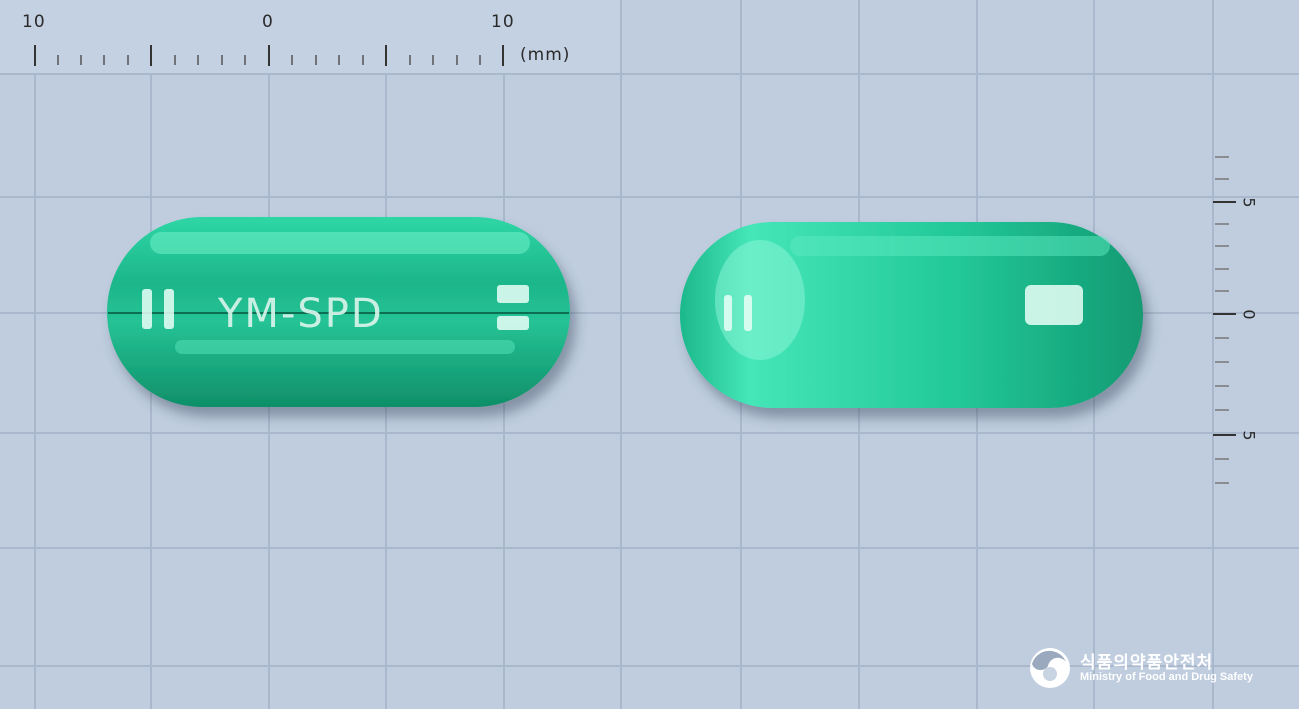  I want to click on ministry-logo-icon, so click(1050, 668).